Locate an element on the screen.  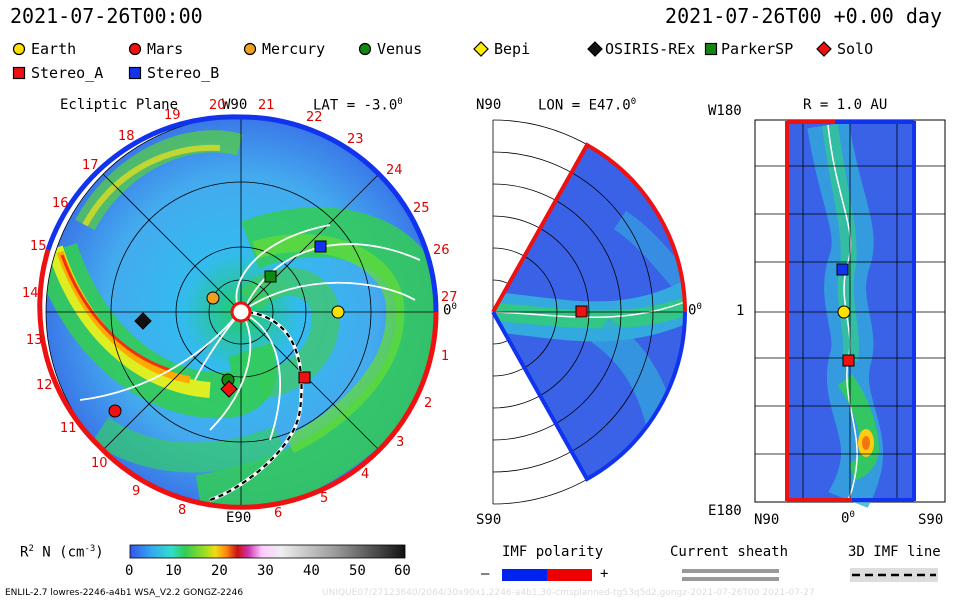
carrington-number: 24 is located at coordinates (394, 170).